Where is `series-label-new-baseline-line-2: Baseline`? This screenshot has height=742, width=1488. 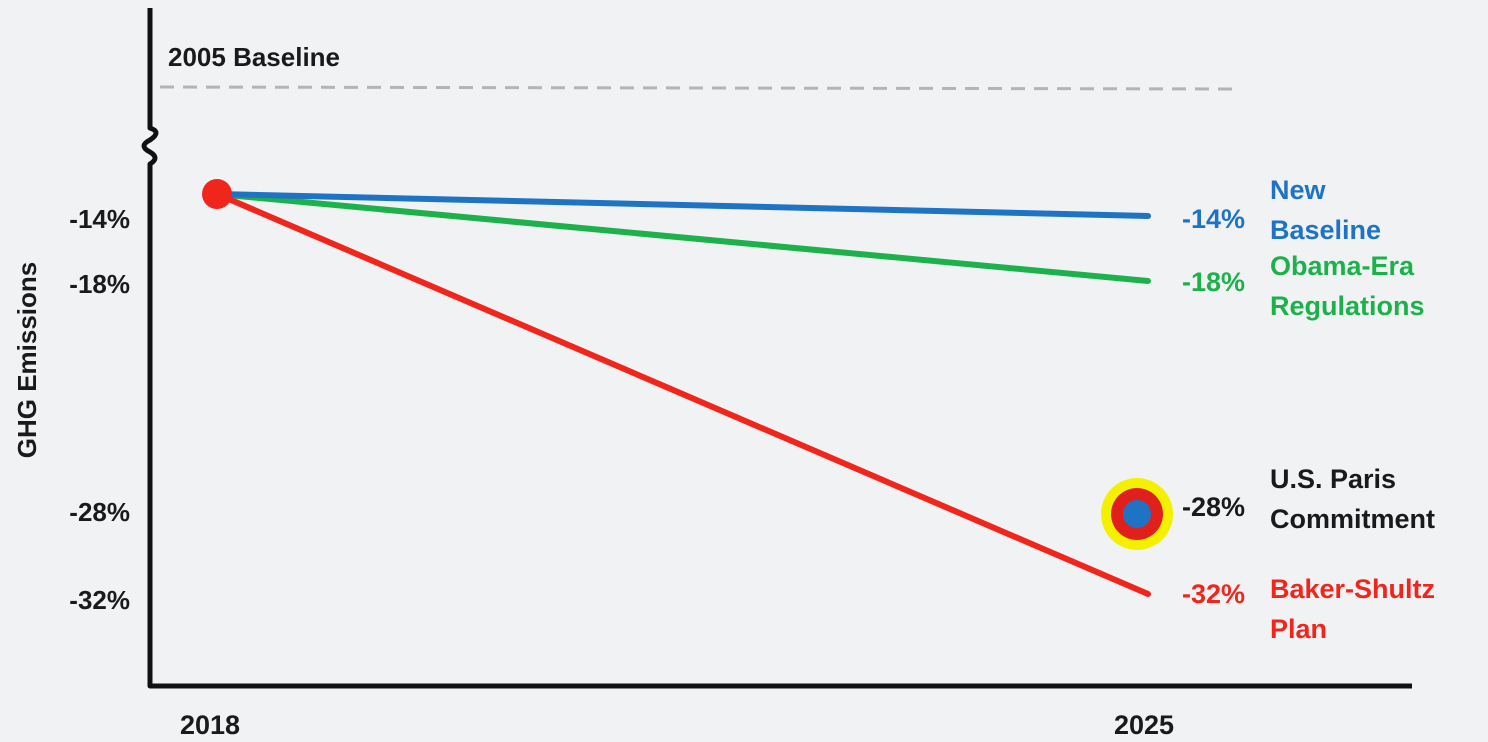 series-label-new-baseline-line-2: Baseline is located at coordinates (1325, 230).